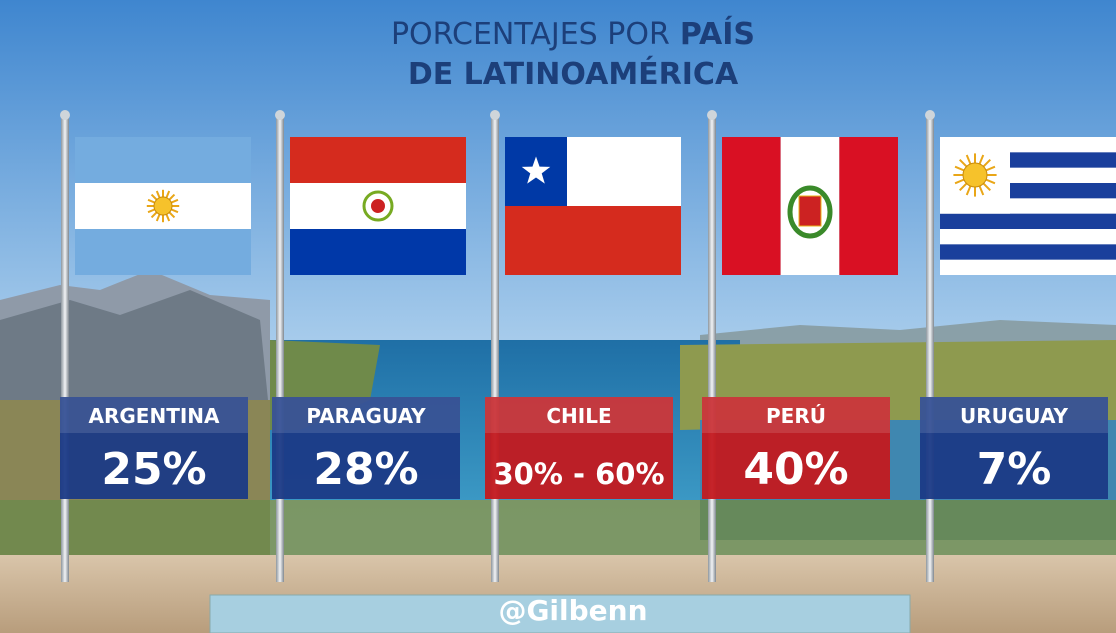 Image resolution: width=1116 pixels, height=633 pixels. Describe the element at coordinates (536, 170) in the screenshot. I see `star` at that location.